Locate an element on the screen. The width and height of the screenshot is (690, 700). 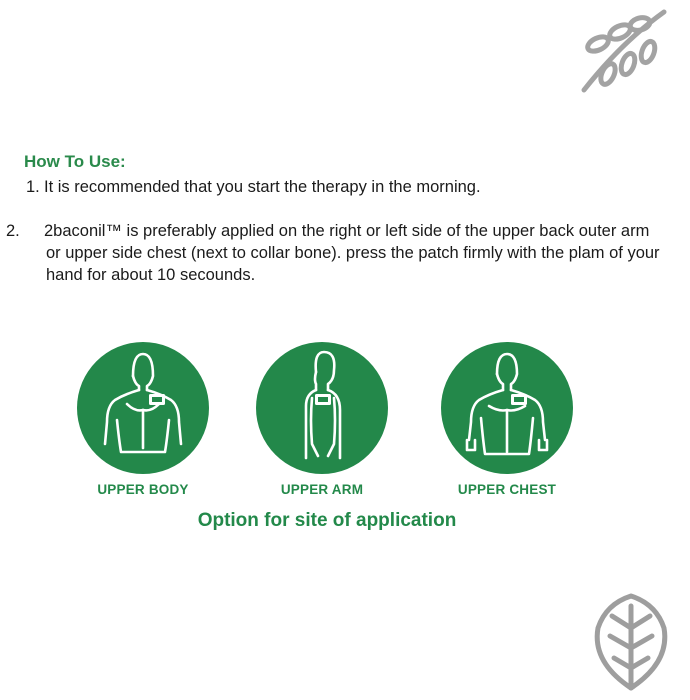
site-upper-arm: UPPER ARM is located at coordinates (322, 418).